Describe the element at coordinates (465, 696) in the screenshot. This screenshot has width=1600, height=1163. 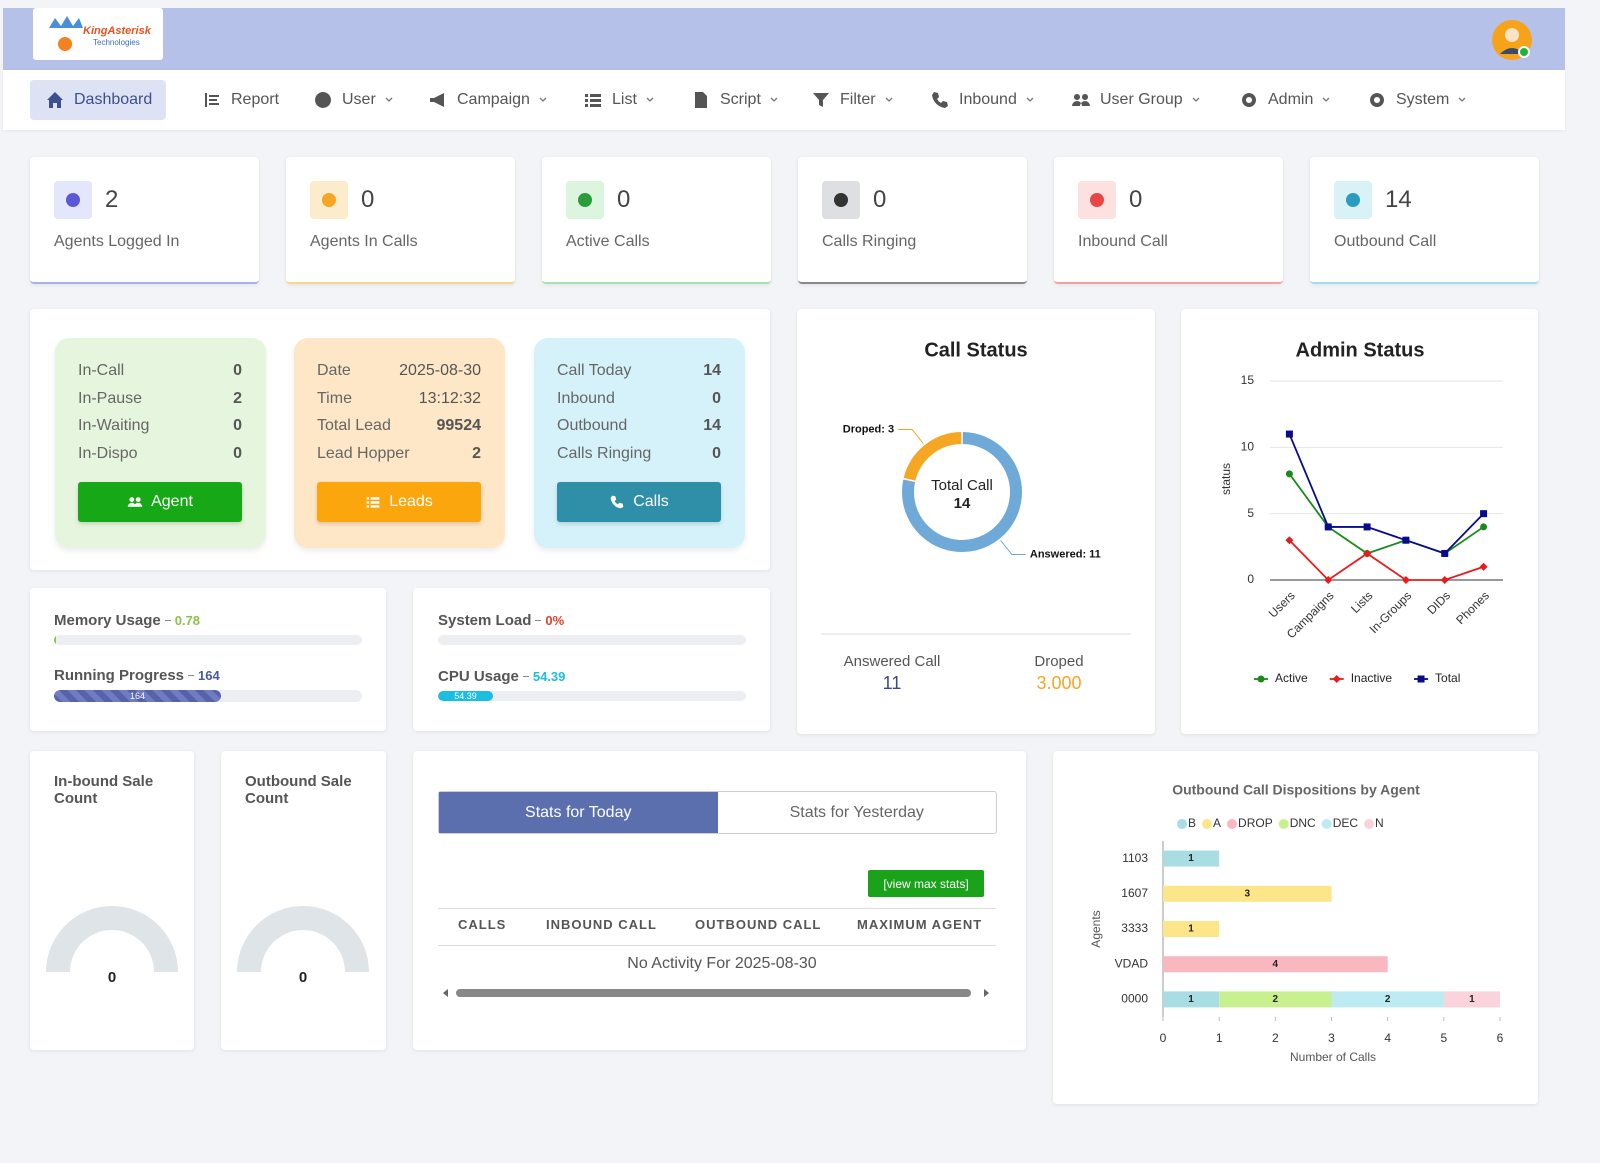
I see `progress-label: 54.39` at that location.